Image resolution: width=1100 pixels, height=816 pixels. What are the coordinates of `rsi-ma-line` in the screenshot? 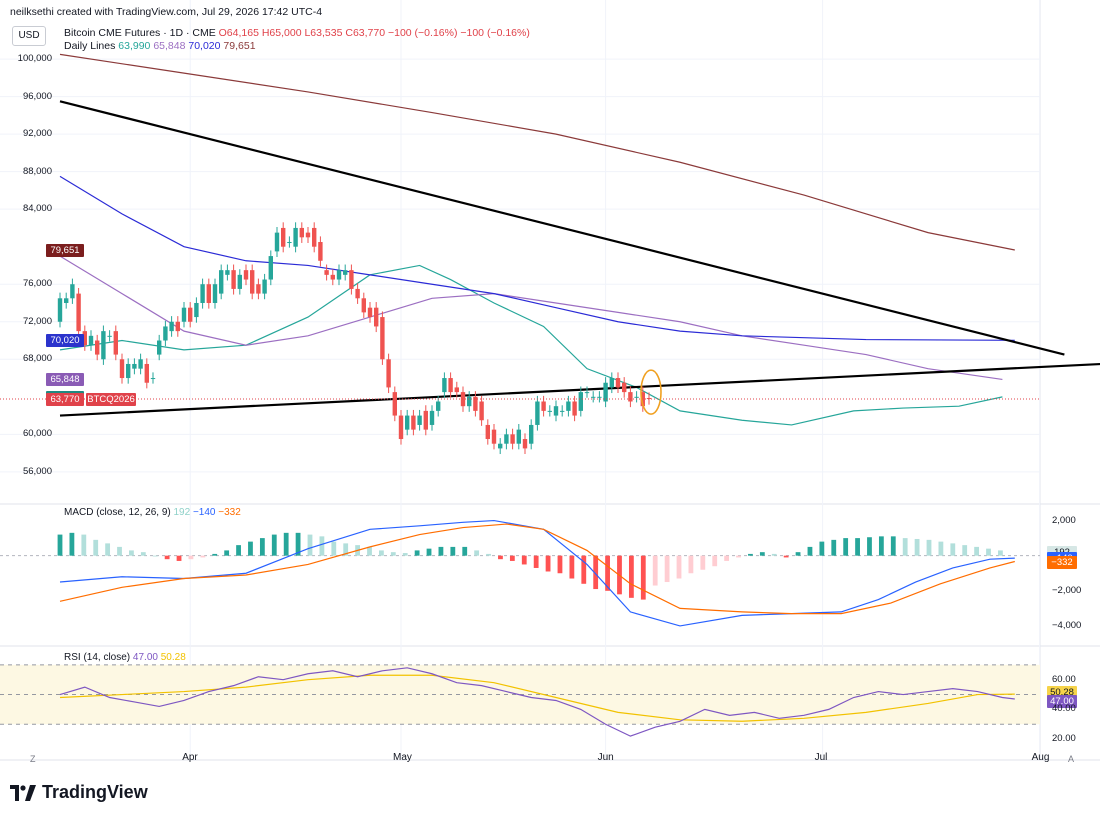 It's located at (537, 698).